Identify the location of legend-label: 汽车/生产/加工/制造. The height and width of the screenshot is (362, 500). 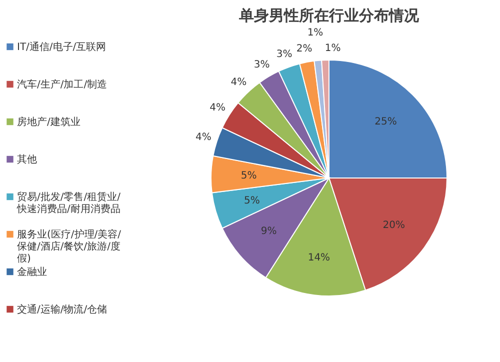
(62, 84).